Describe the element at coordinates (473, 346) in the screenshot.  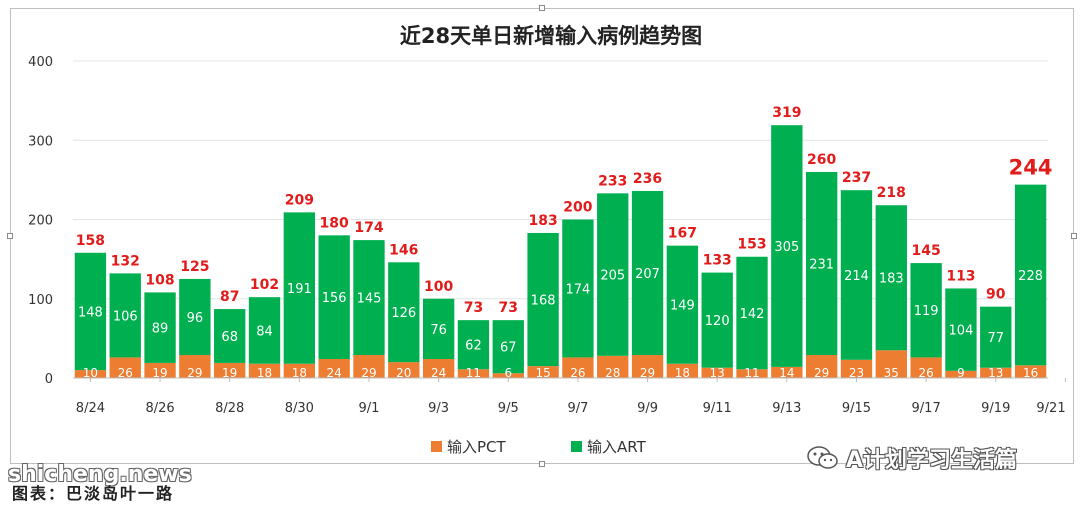
I see `data-label-art: 62` at that location.